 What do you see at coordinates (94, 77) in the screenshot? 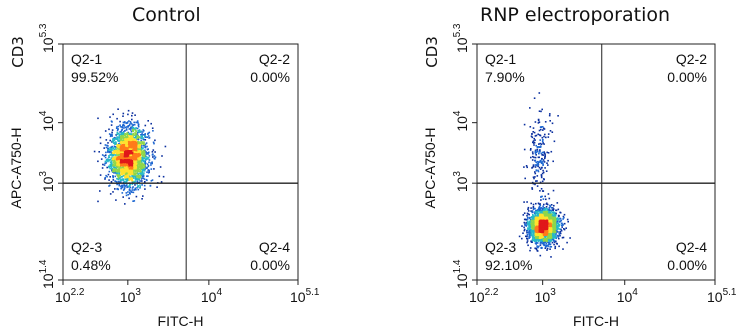
I see `quadrant-percent: 99.52%` at bounding box center [94, 77].